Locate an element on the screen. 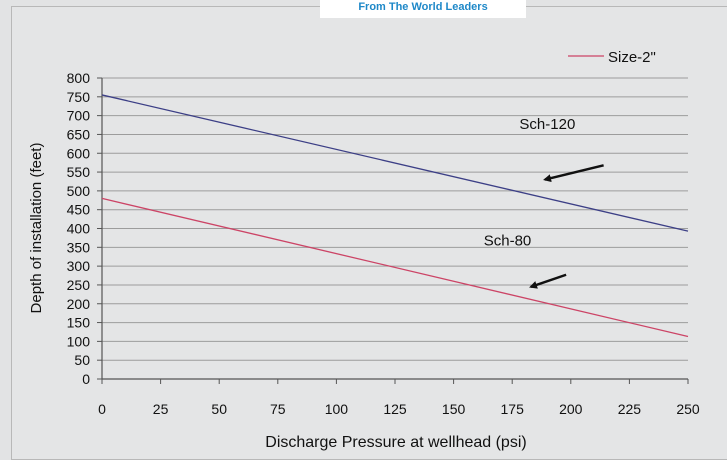 The width and height of the screenshot is (727, 460). x-tick-label-25: 25 is located at coordinates (161, 409).